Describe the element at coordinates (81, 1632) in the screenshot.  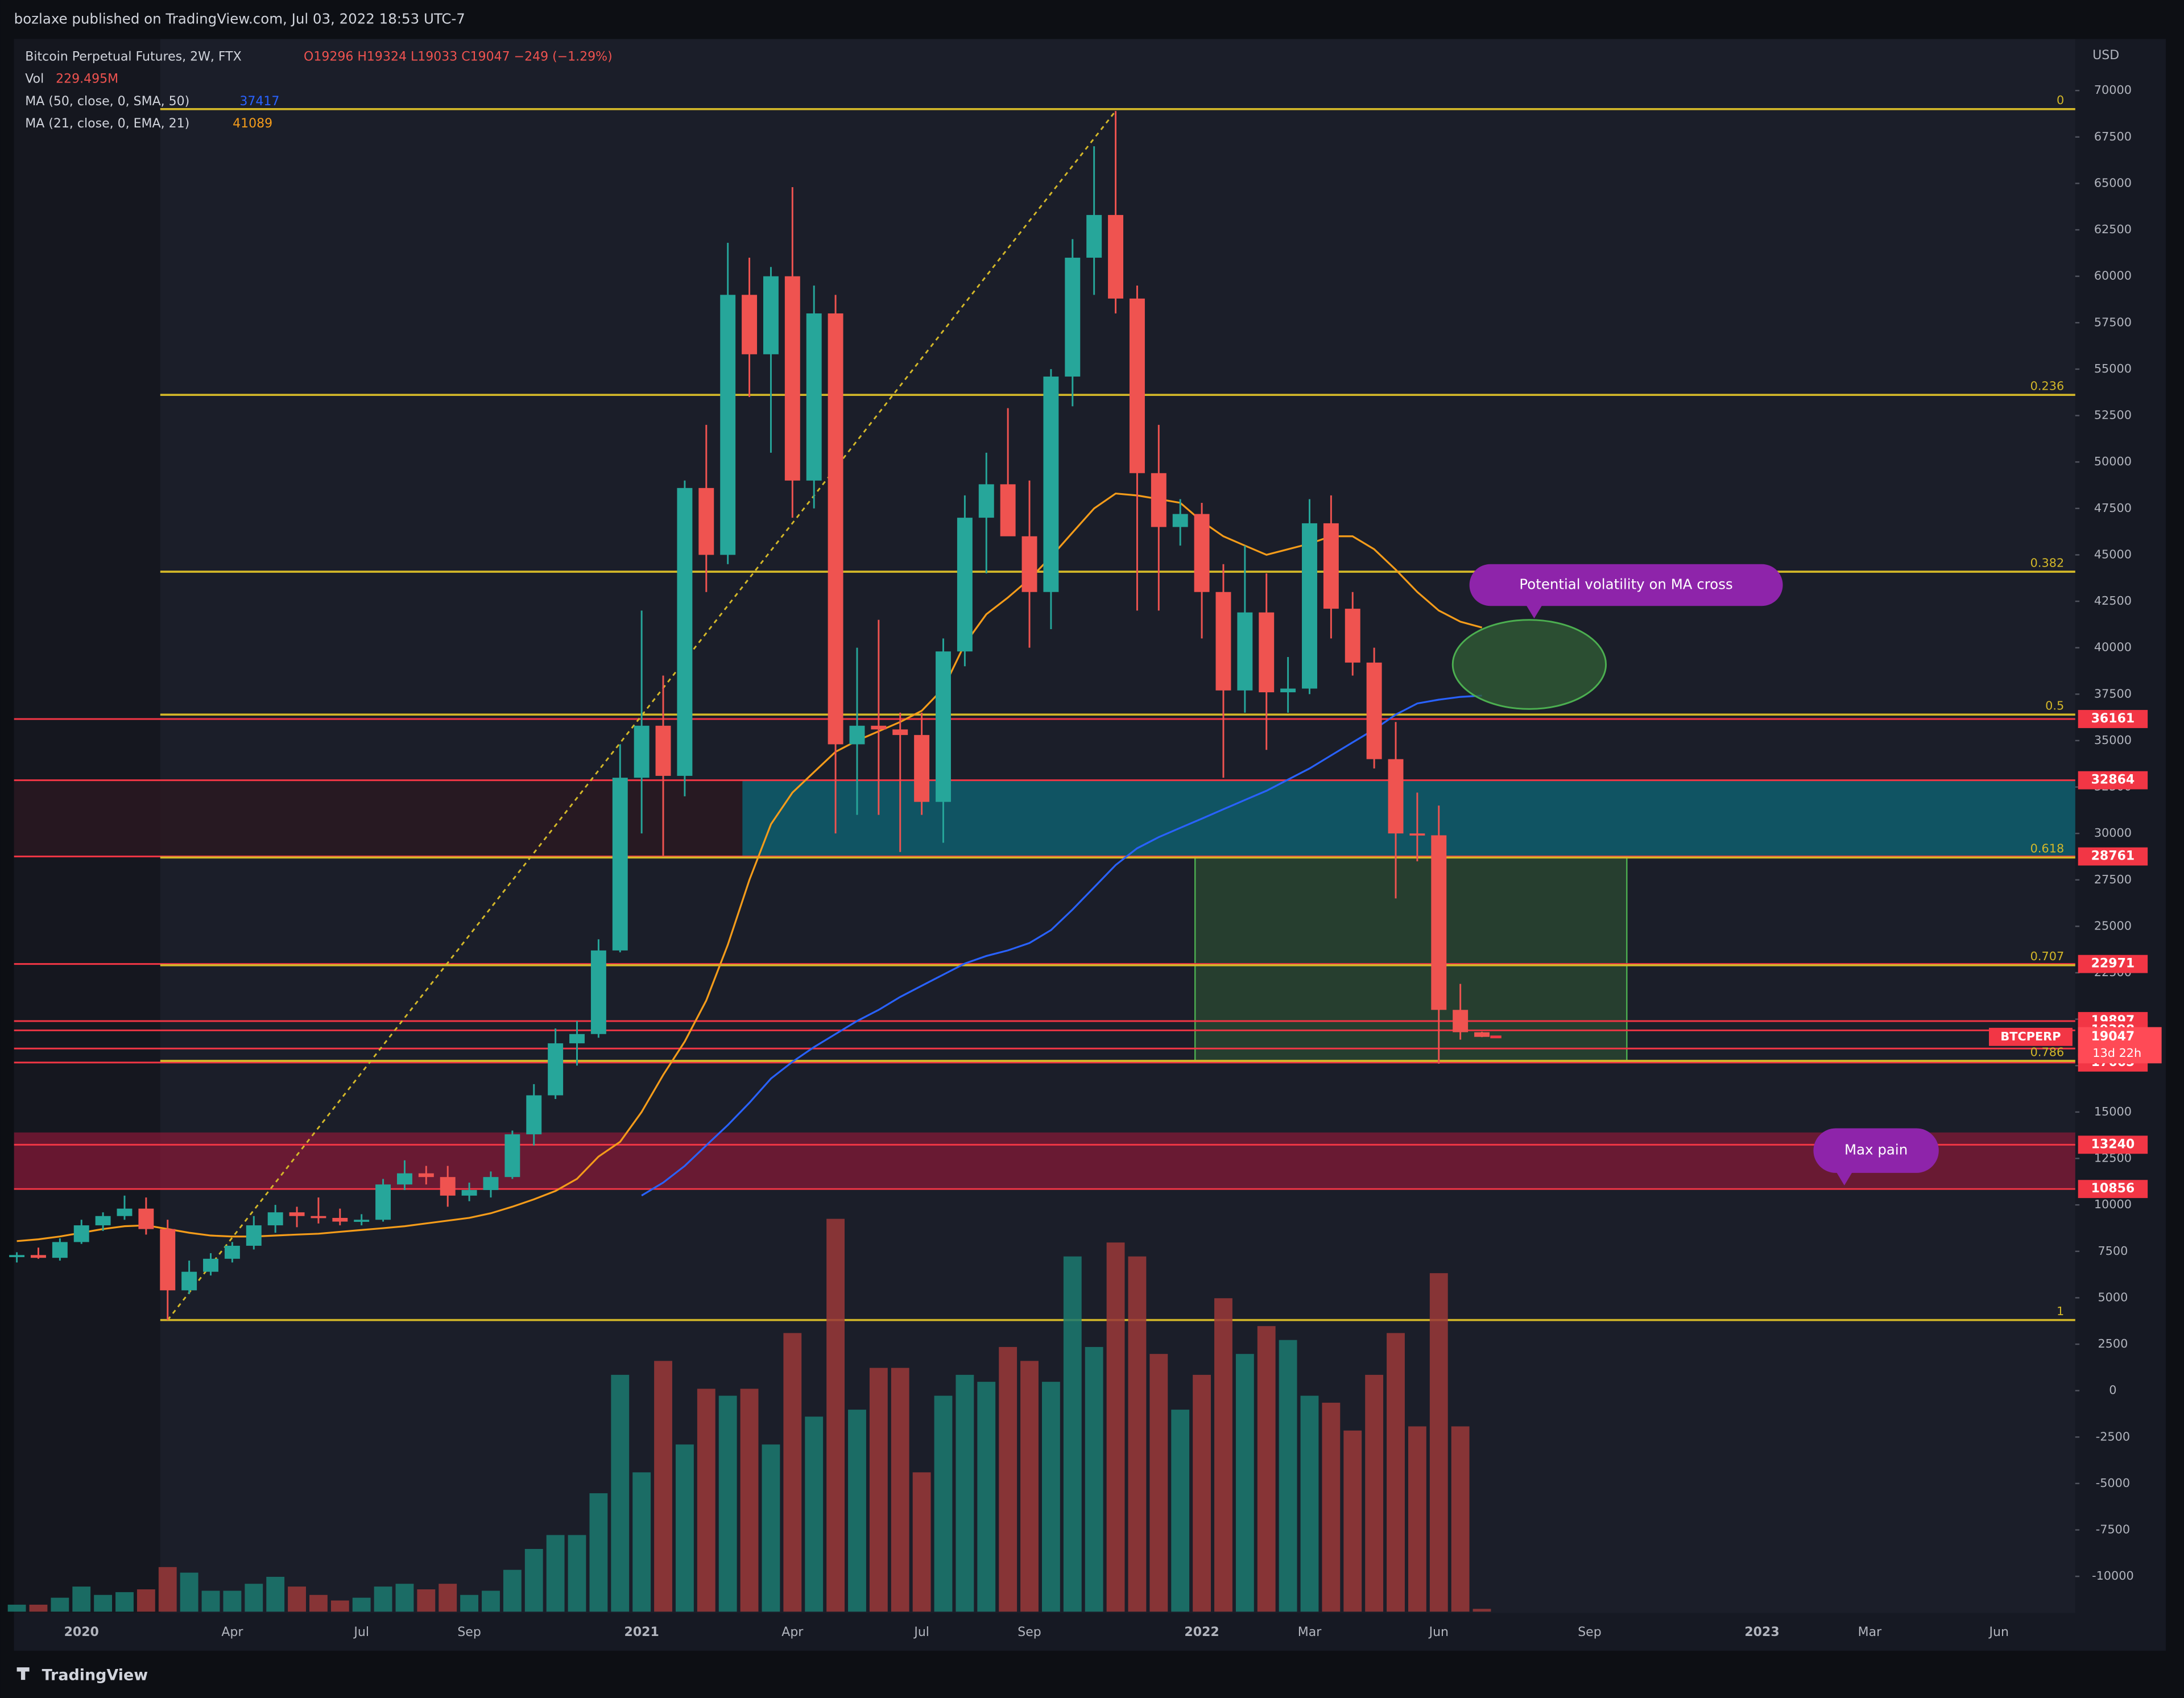
I see `x-tick-label: 2020` at that location.